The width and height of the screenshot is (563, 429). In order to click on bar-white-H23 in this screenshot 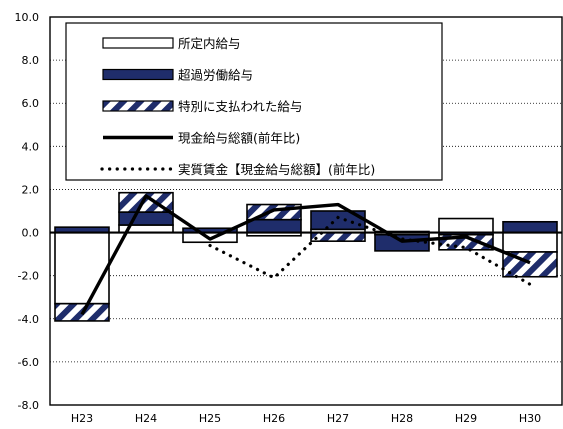, I will do `click(82, 268)`.